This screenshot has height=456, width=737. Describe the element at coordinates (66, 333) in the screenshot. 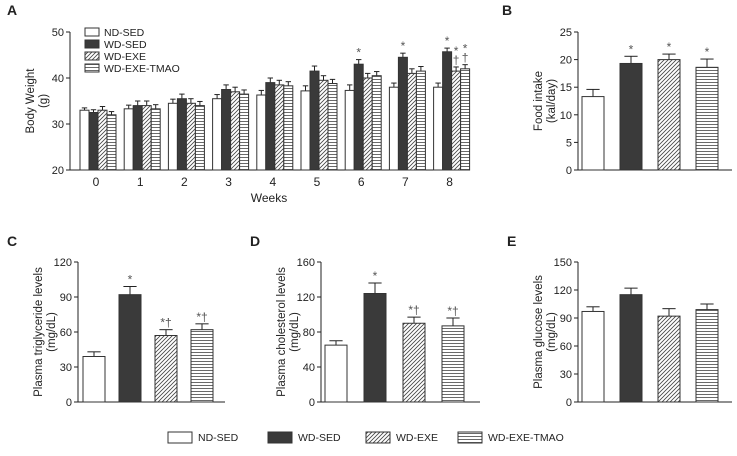

I see `y-tick-label: 60` at that location.